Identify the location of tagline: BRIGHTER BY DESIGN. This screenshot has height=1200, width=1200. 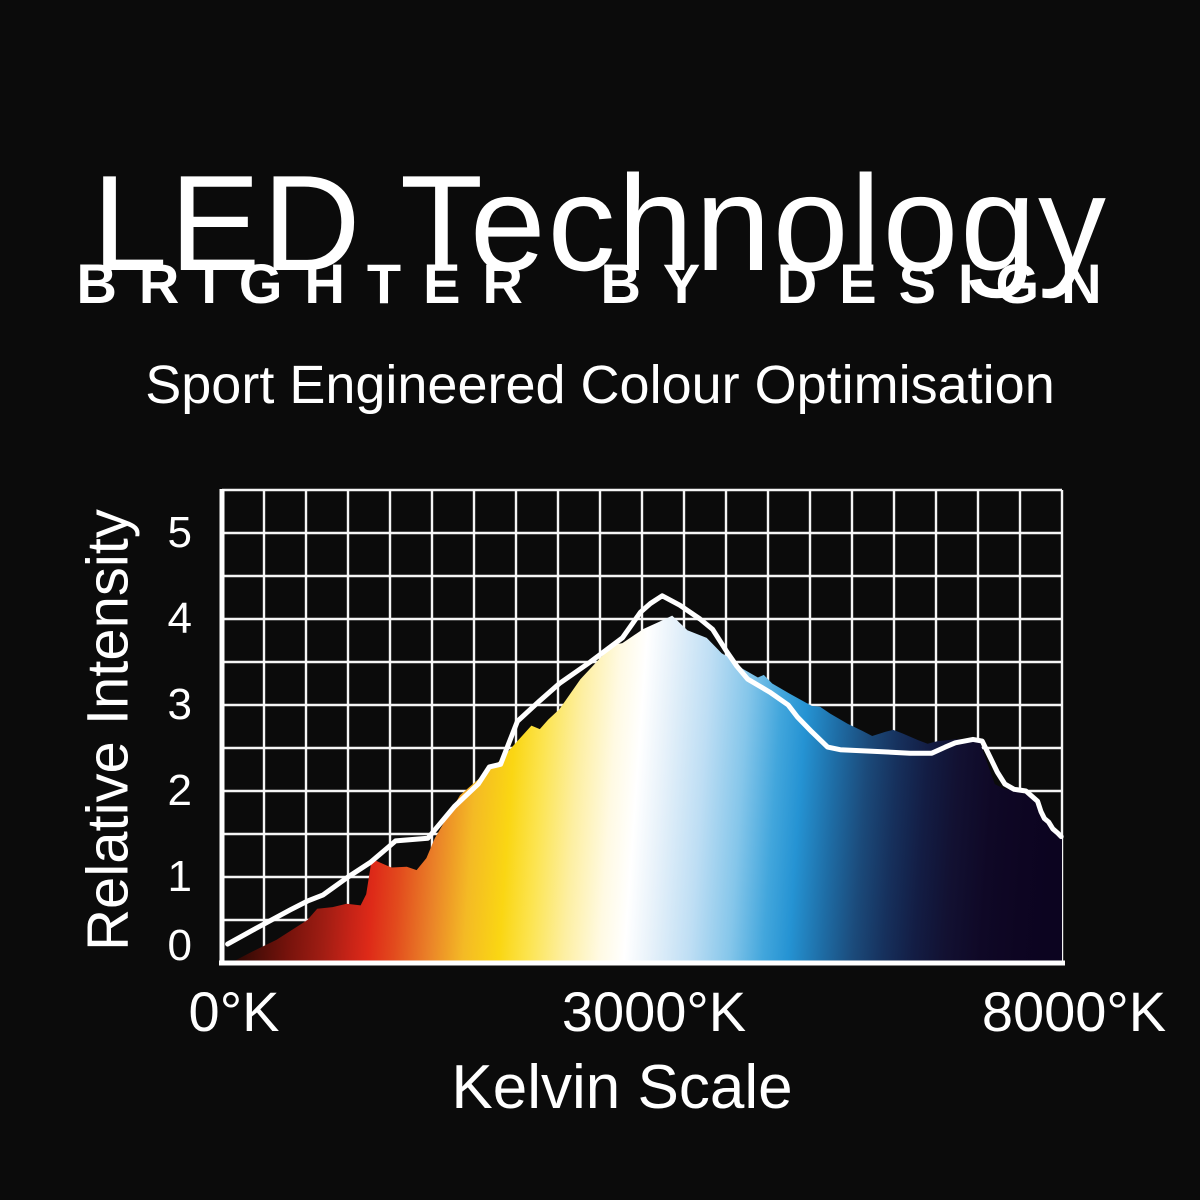
(600, 283).